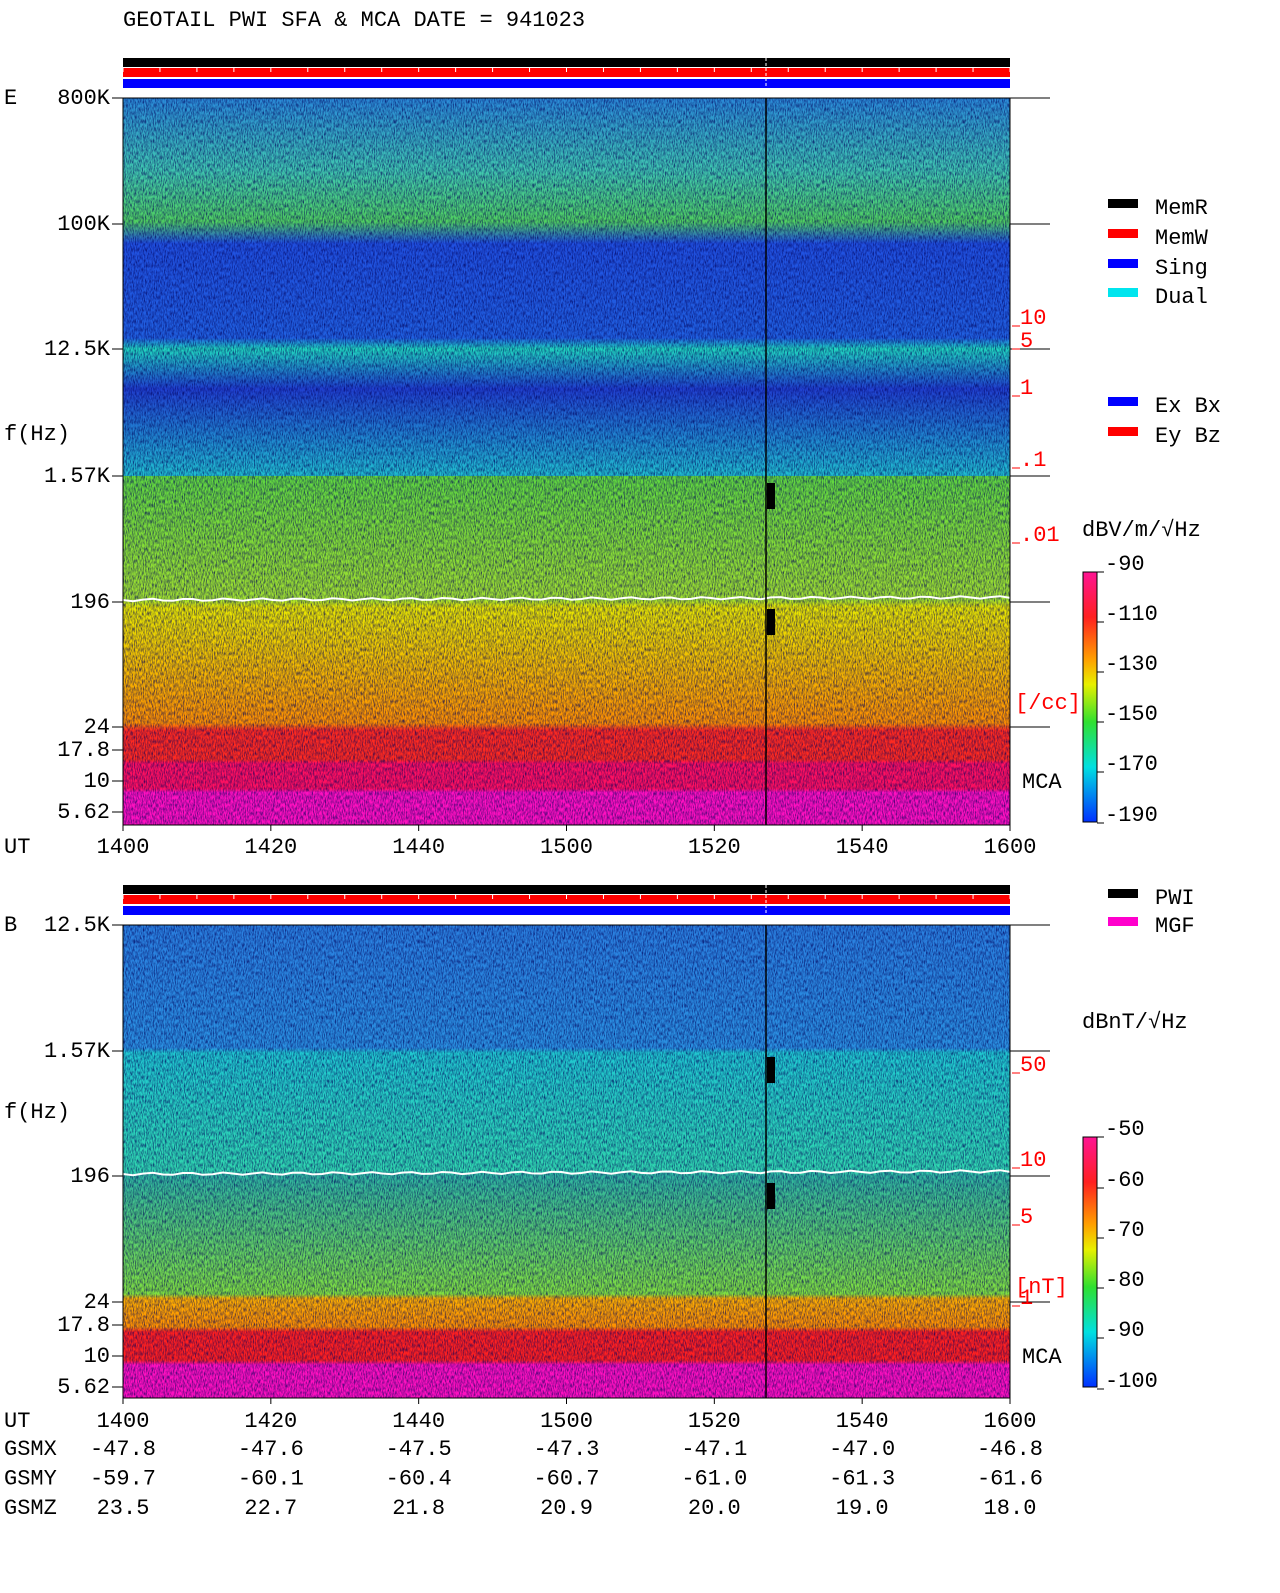  What do you see at coordinates (1135, 1022) in the screenshot?
I see `colorbar-unit: dBnT/√Hz` at bounding box center [1135, 1022].